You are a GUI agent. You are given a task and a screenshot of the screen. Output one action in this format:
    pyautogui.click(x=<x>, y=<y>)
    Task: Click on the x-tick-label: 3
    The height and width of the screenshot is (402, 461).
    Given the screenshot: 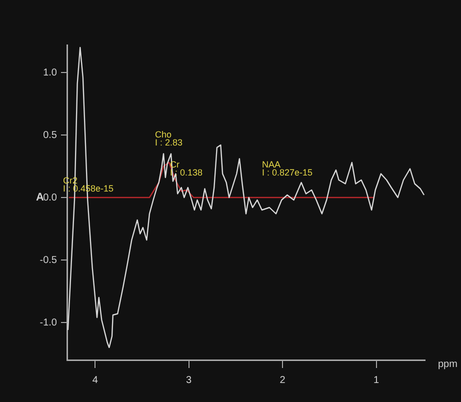 What is the action you would take?
    pyautogui.click(x=189, y=380)
    